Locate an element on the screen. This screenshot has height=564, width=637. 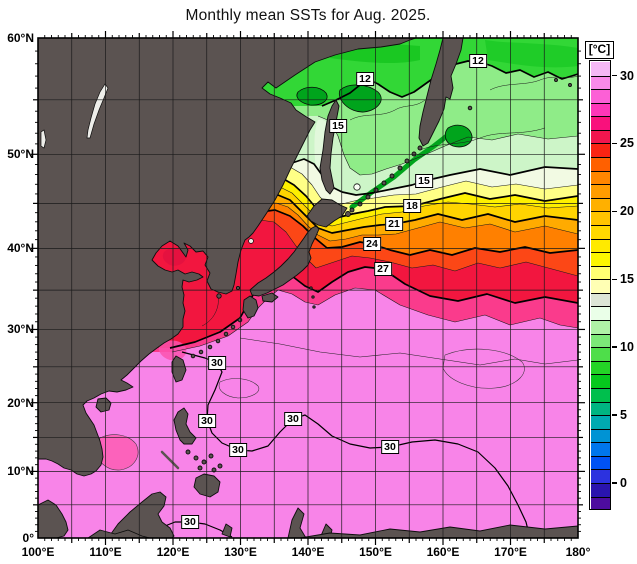
land-kamchatka is located at coordinates (441, 92).